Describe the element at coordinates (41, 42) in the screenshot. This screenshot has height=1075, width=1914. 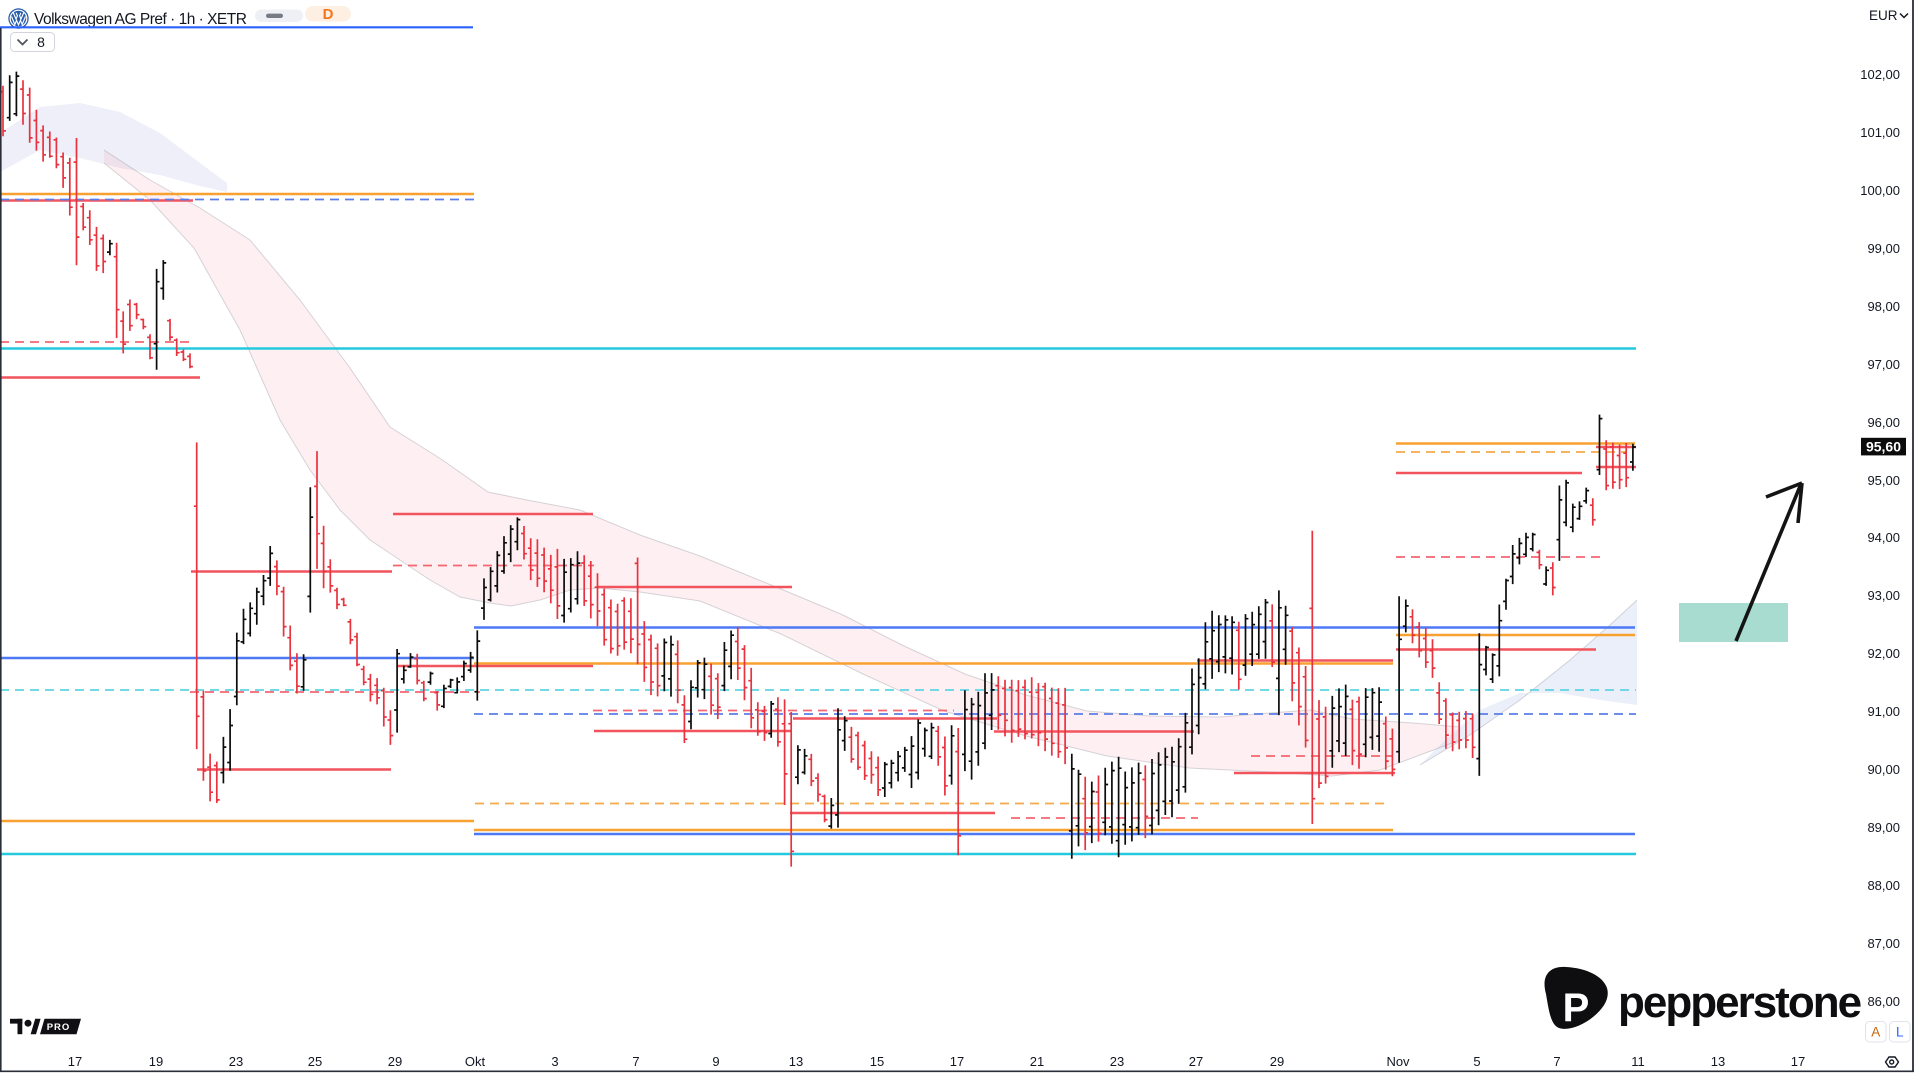
I see `svg-text: 8` at that location.